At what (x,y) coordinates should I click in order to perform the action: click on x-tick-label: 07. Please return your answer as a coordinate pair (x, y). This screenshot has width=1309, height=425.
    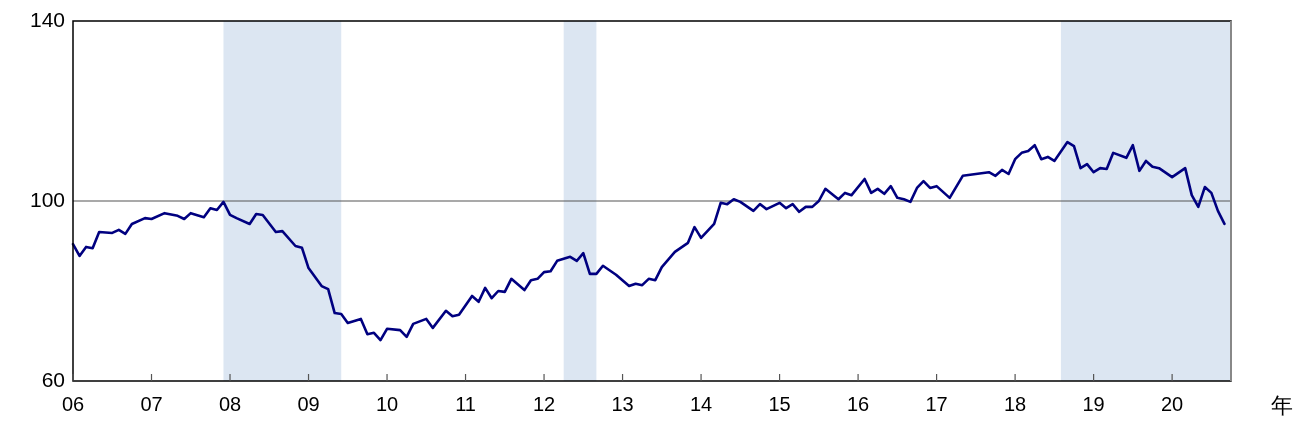
    Looking at the image, I should click on (151, 404).